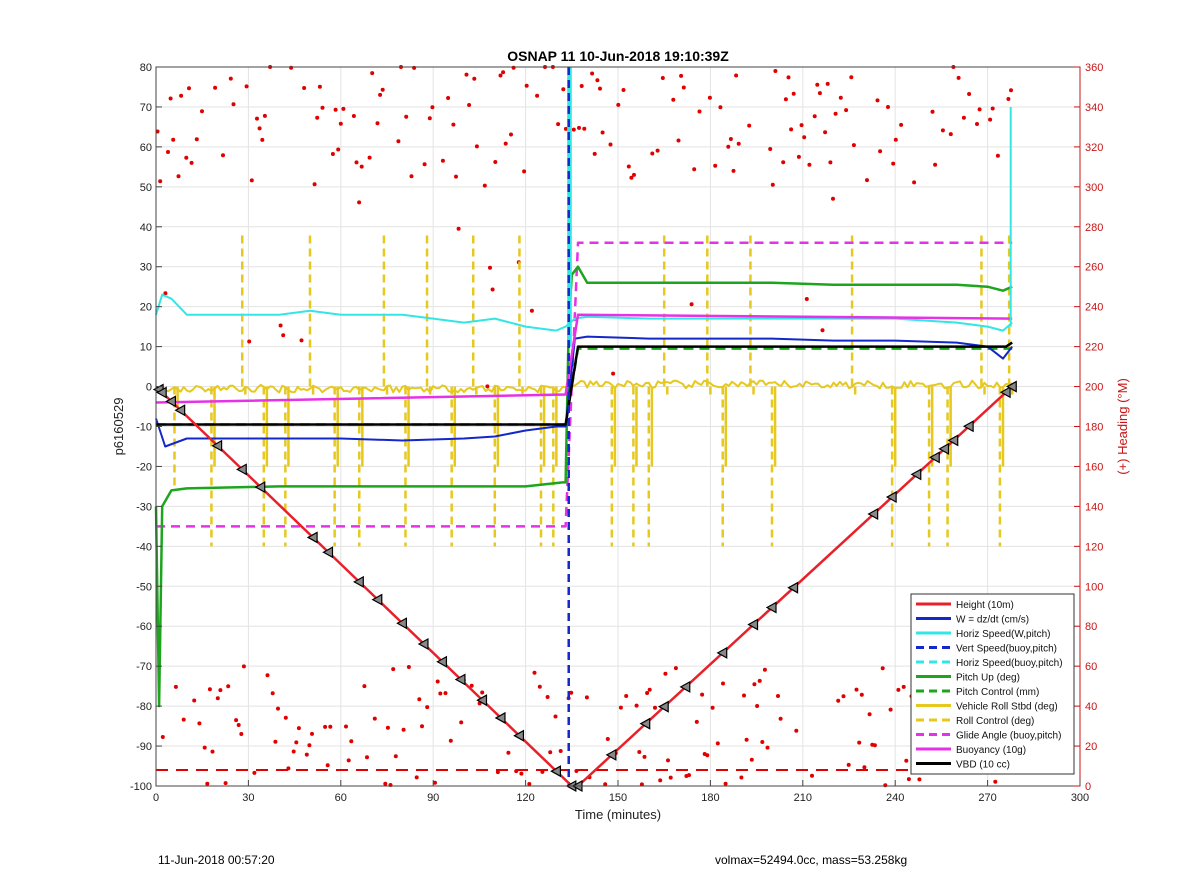 The width and height of the screenshot is (1200, 885). Describe the element at coordinates (146, 188) in the screenshot. I see `y-tick-label: 50` at that location.